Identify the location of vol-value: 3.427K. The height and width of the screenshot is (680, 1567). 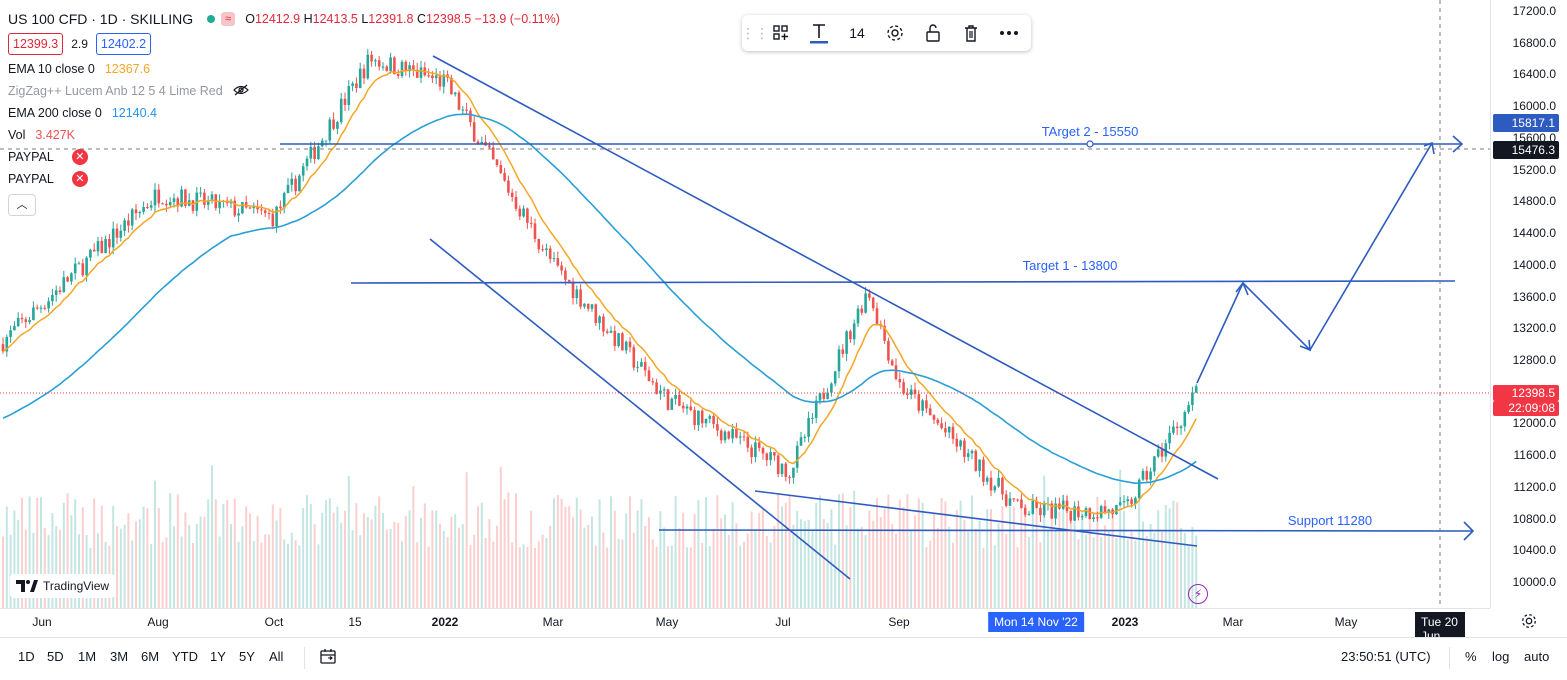
(55, 135).